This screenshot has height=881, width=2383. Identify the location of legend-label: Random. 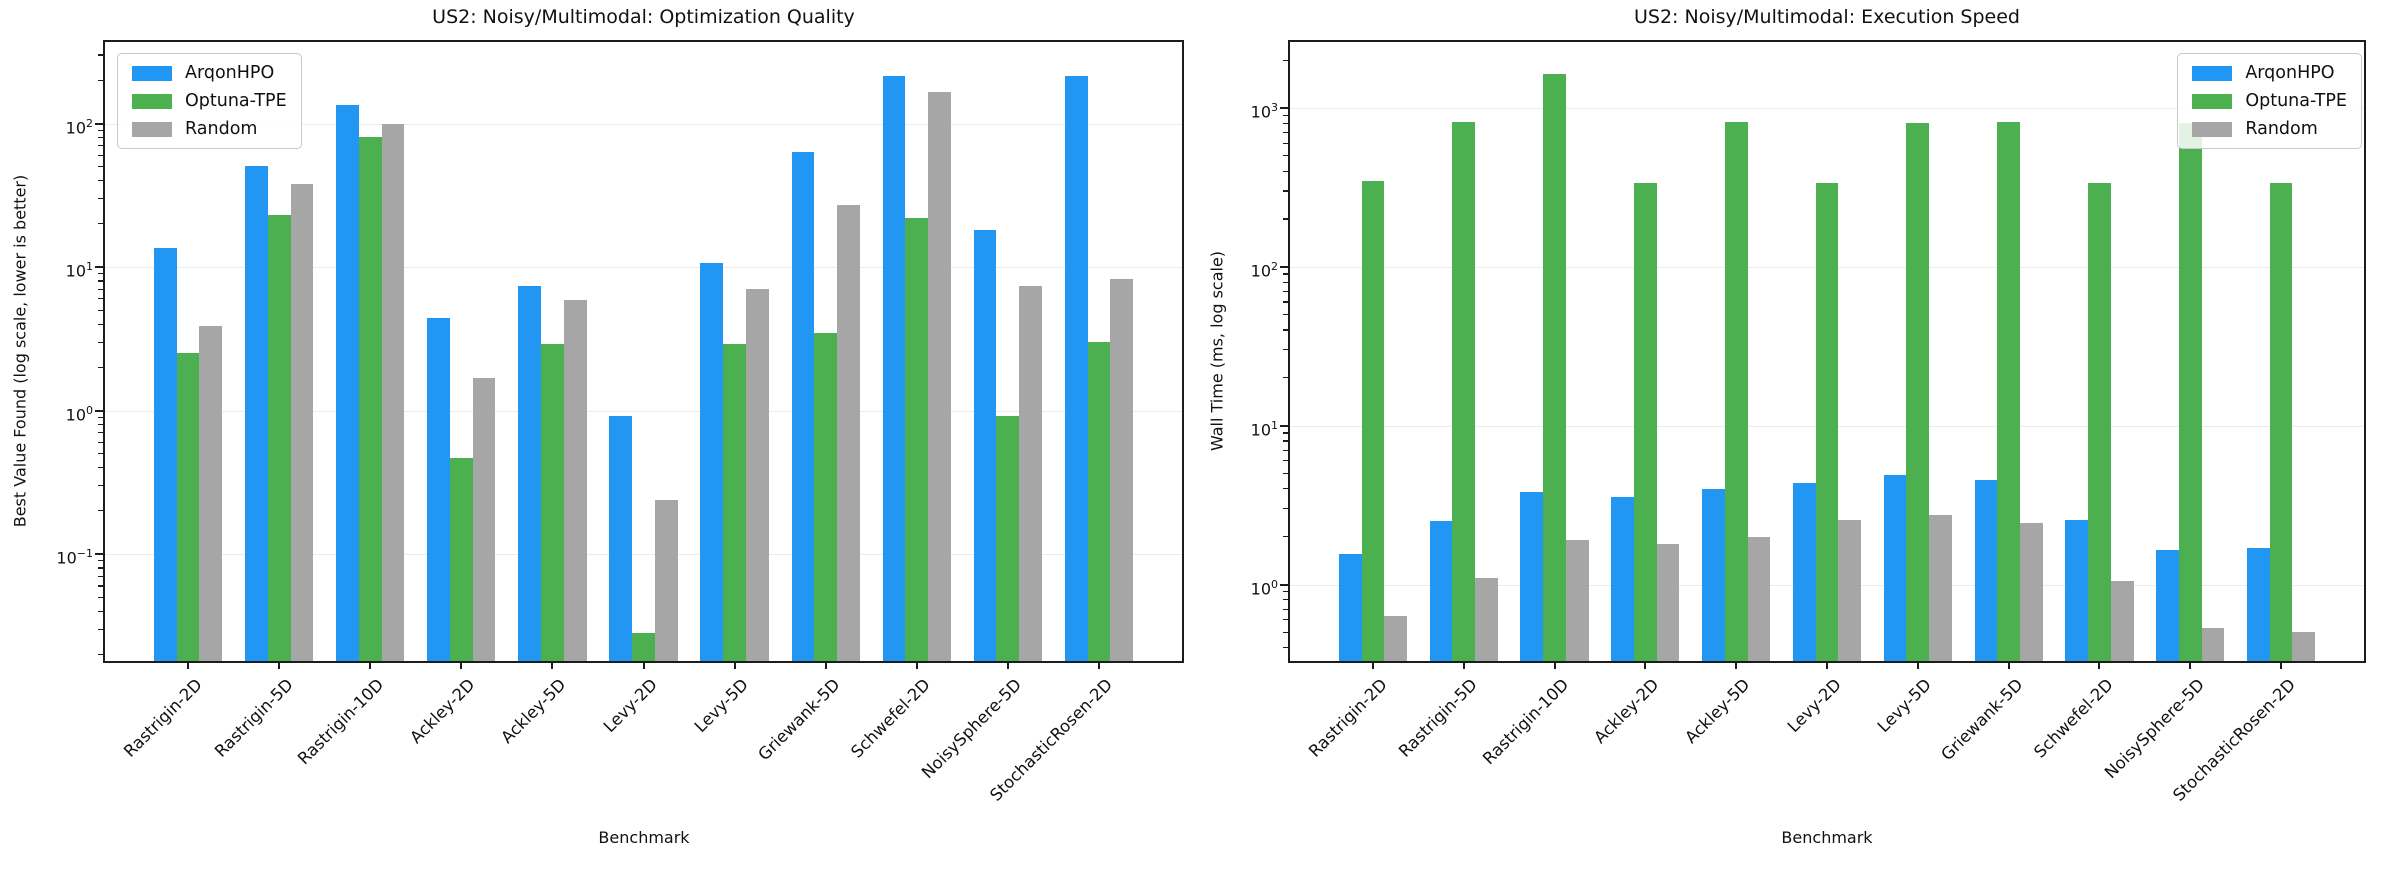
(2281, 129).